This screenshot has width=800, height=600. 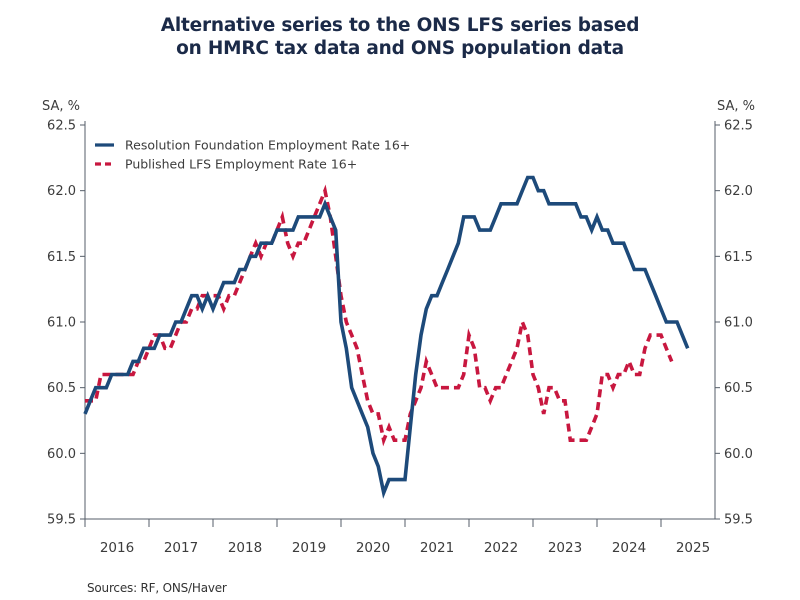 What do you see at coordinates (61, 257) in the screenshot?
I see `y-tick-label-left: 61.5` at bounding box center [61, 257].